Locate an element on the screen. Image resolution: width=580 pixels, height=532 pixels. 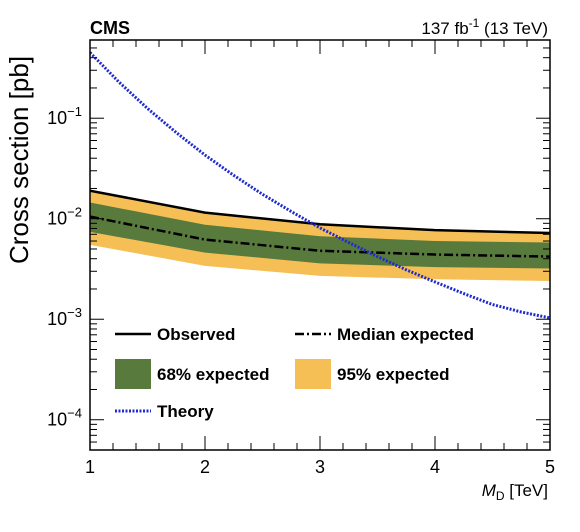
lumi-label: 137 fb-1 (13 TeV) is located at coordinates (484, 27).